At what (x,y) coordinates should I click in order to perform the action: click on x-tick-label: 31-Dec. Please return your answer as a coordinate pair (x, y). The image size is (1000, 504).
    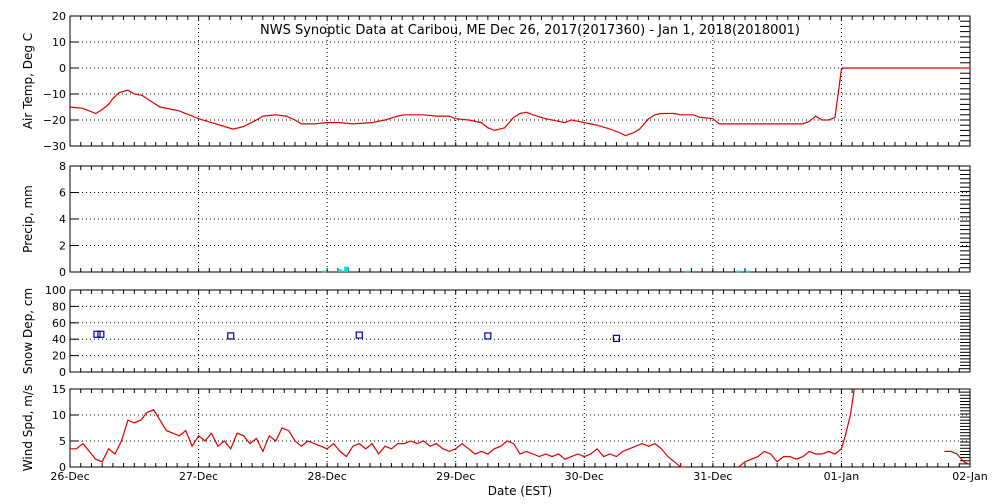
    Looking at the image, I should click on (712, 476).